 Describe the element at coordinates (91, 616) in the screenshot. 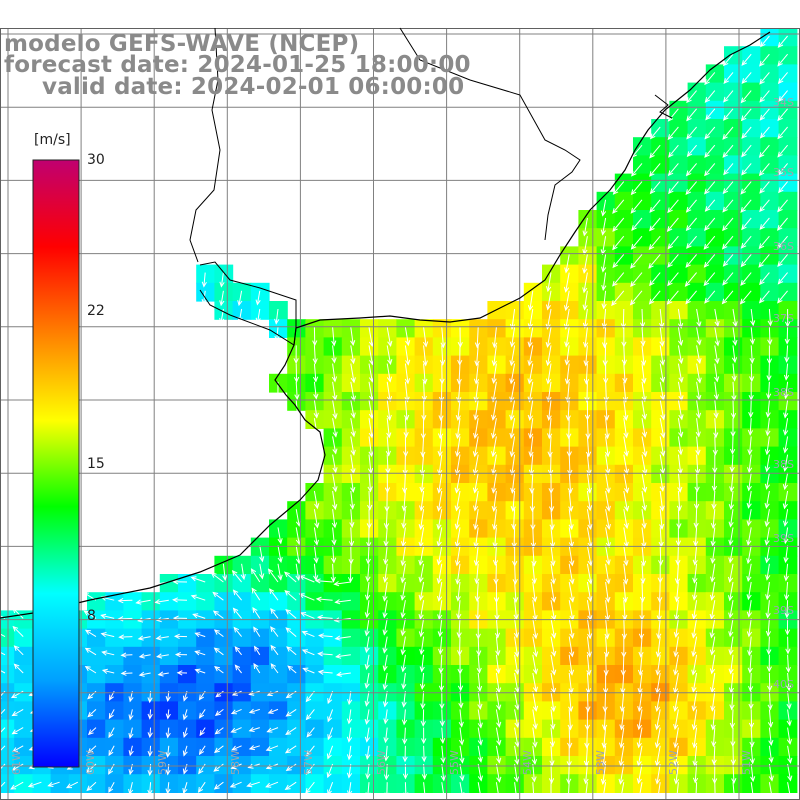

I see `colorbar-tick-8: 8` at that location.